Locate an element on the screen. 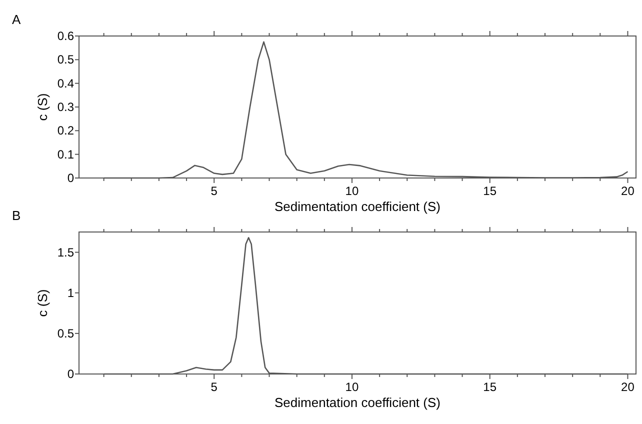  text: A is located at coordinates (16, 19).